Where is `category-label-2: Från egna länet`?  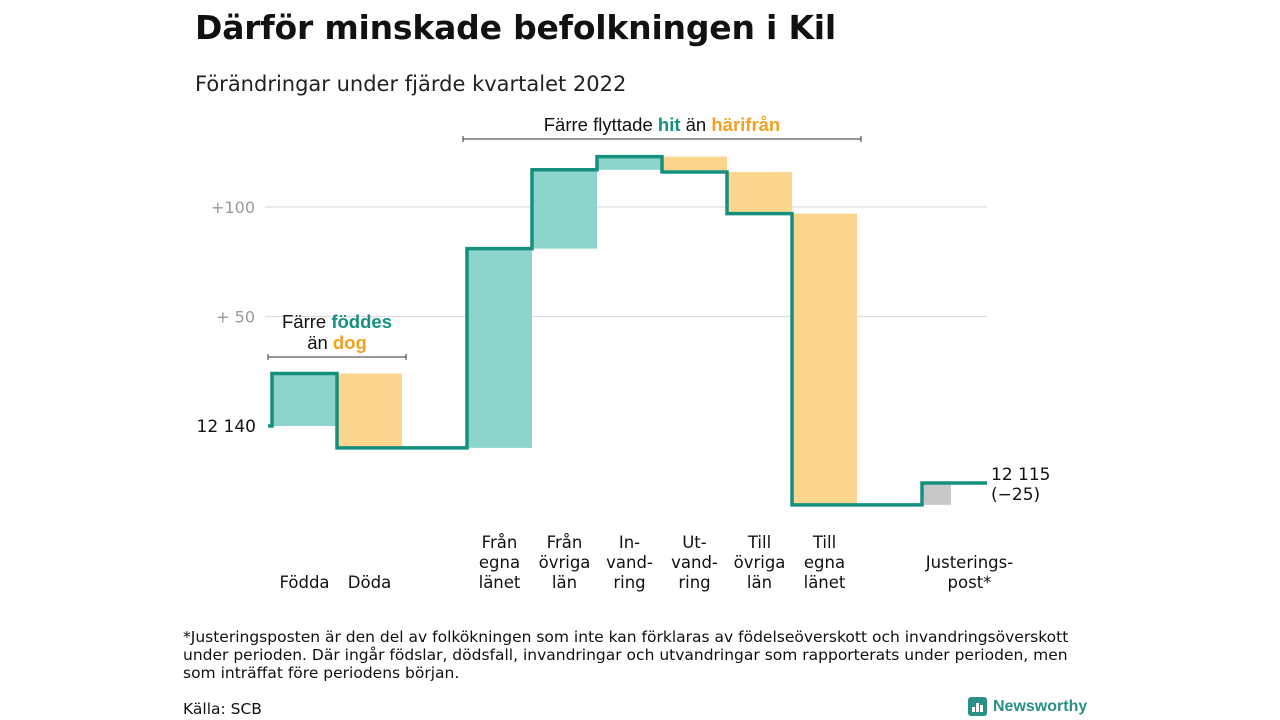 category-label-2: Från egna länet is located at coordinates (500, 562).